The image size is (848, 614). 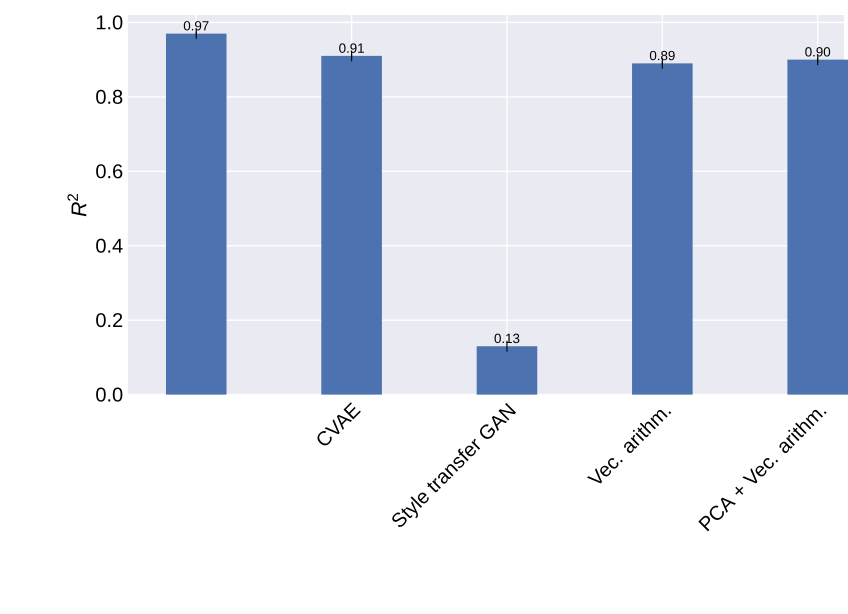 What do you see at coordinates (817, 51) in the screenshot?
I see `data-label: 0.90` at bounding box center [817, 51].